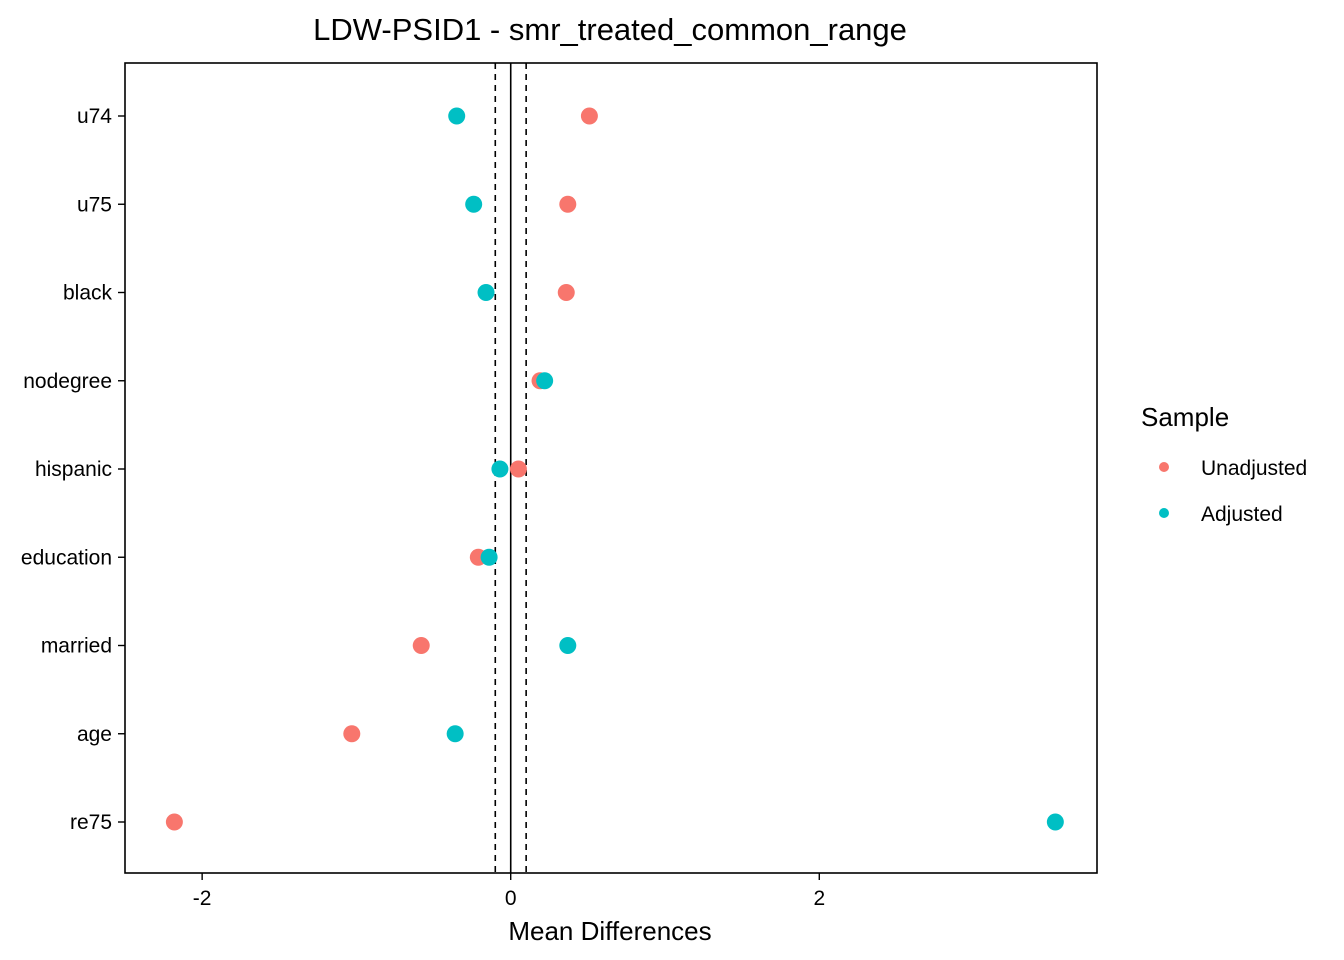 This screenshot has width=1344, height=960. I want to click on y-tick-label-u75: u75, so click(94, 204).